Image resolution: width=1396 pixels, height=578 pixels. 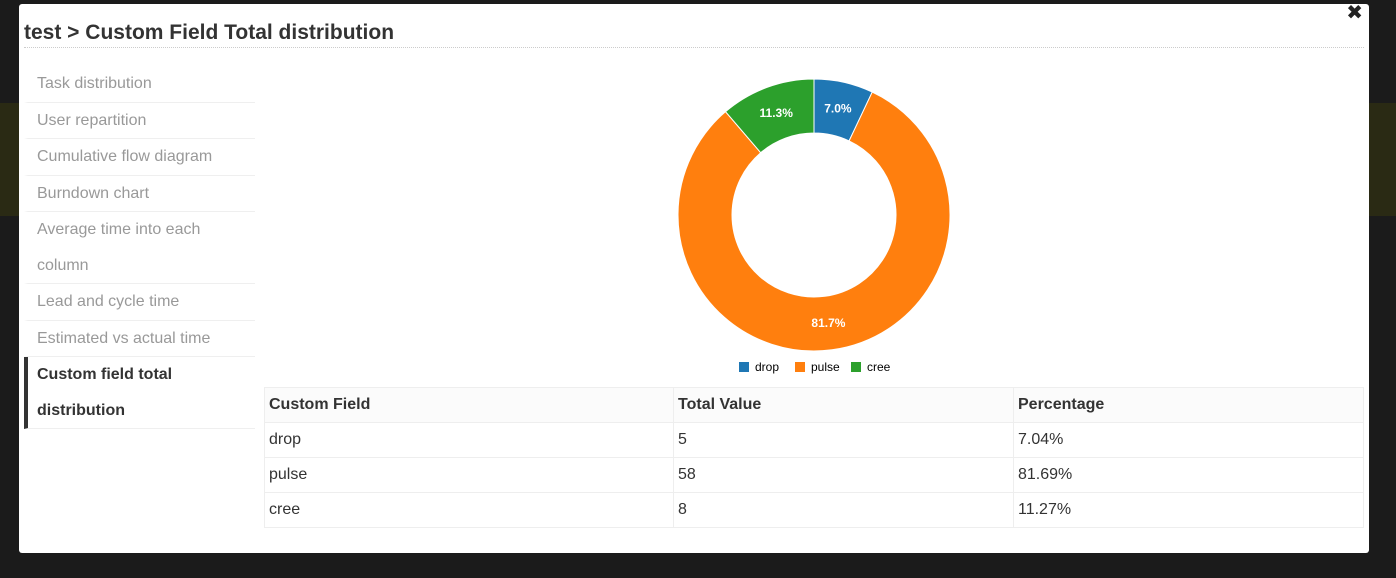 I want to click on table-cell: drop, so click(x=469, y=440).